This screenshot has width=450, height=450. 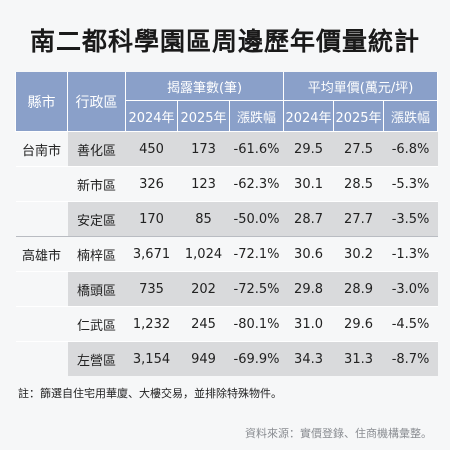 I want to click on volume-change-cell: -61.6%, so click(x=256, y=149).